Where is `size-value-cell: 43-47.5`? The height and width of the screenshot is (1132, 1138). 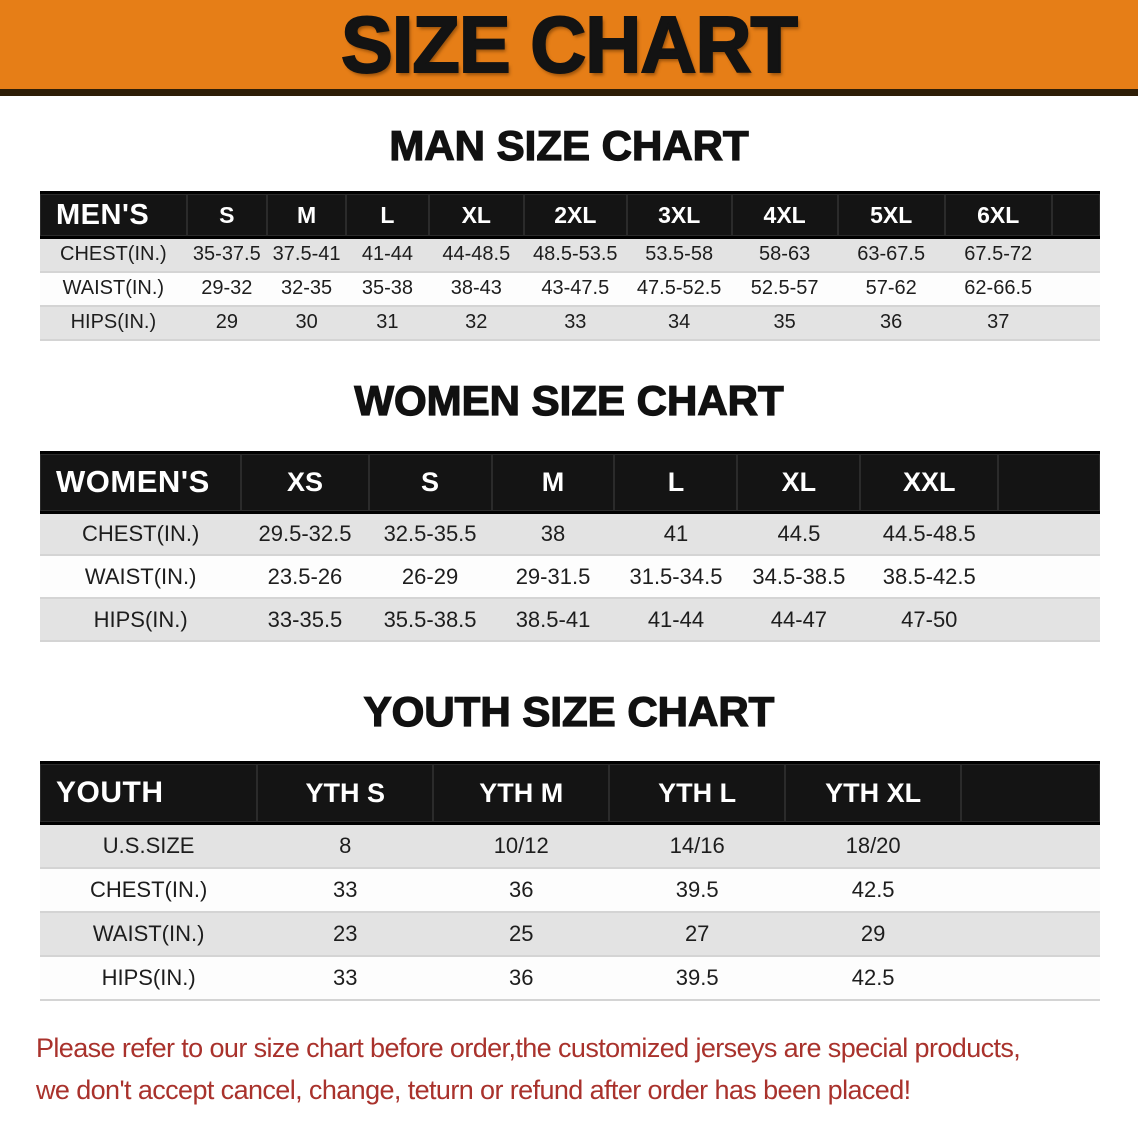 size-value-cell: 43-47.5 is located at coordinates (575, 289).